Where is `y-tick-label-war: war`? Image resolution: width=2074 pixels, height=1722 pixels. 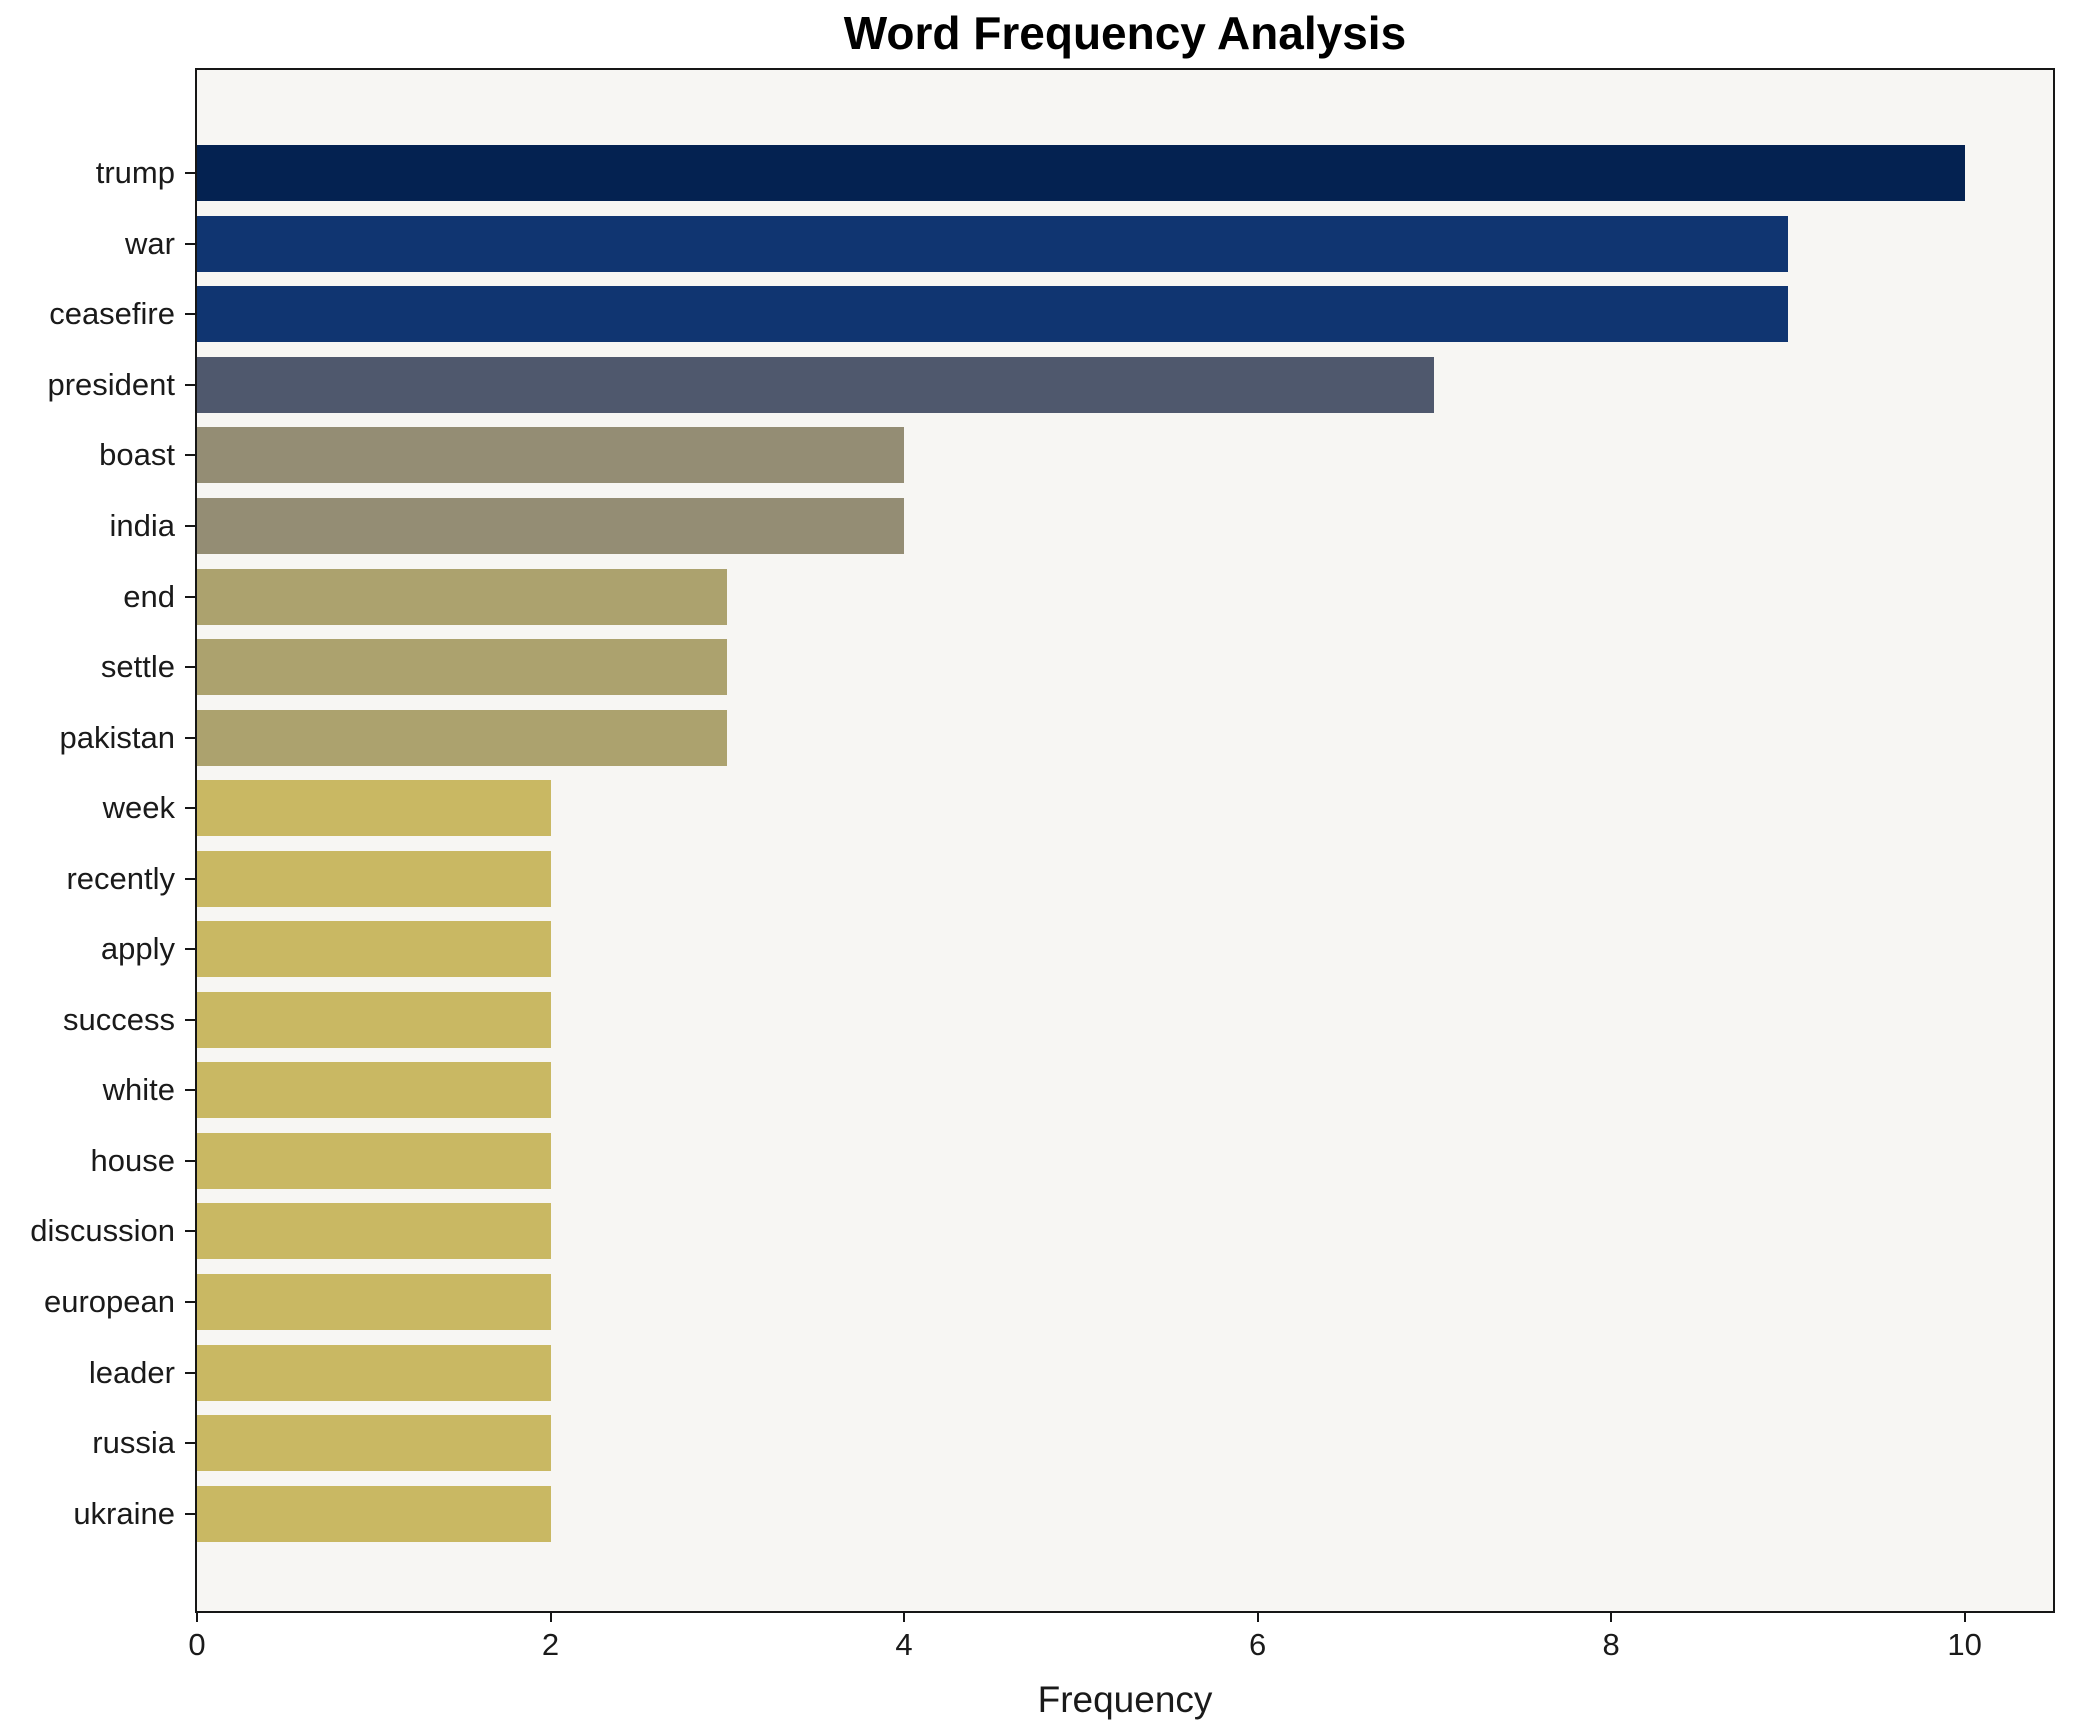
y-tick-label-war: war is located at coordinates (150, 243).